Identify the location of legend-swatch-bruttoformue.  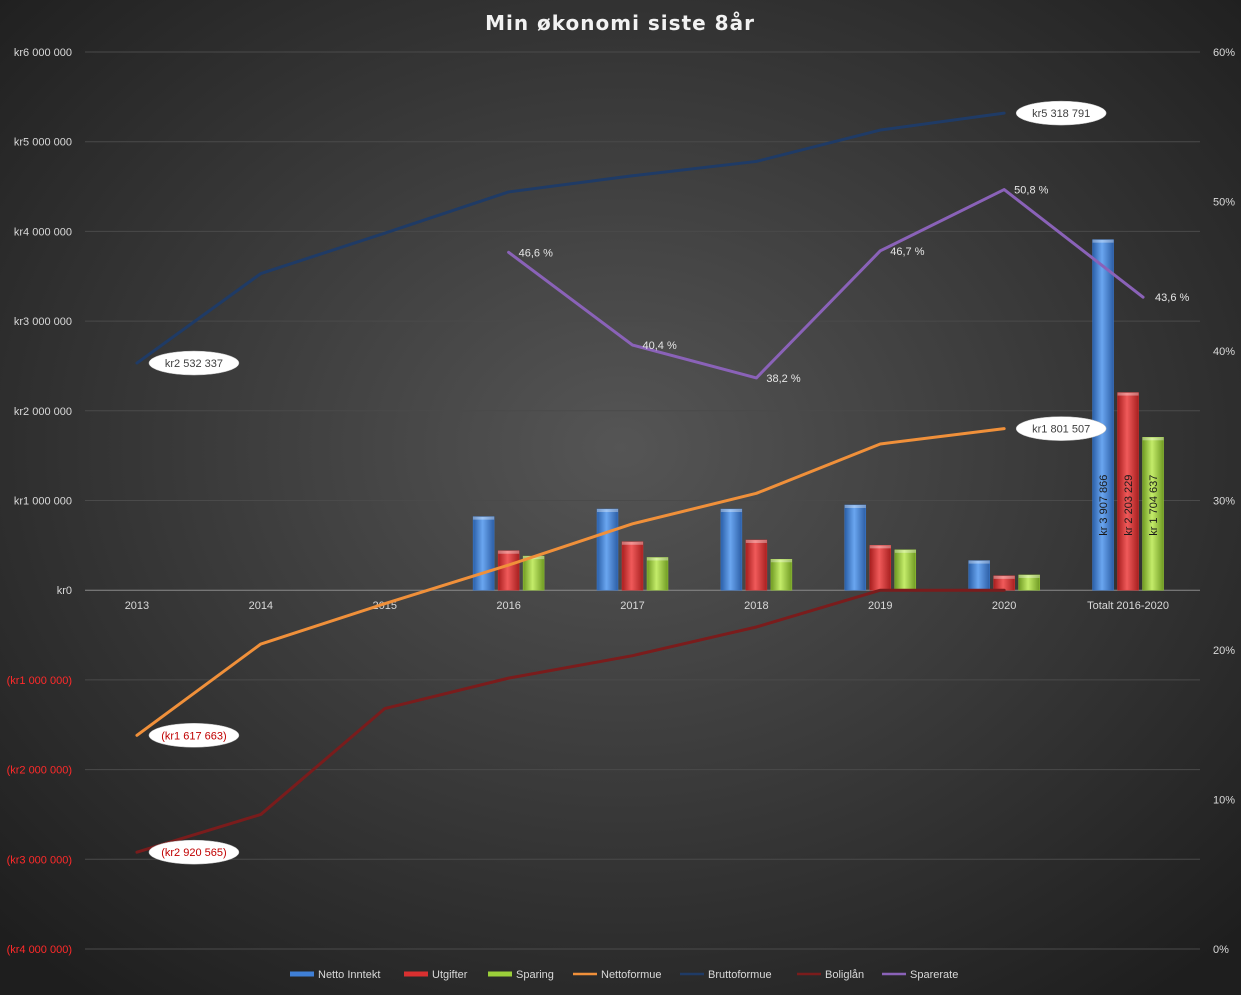
(692, 974).